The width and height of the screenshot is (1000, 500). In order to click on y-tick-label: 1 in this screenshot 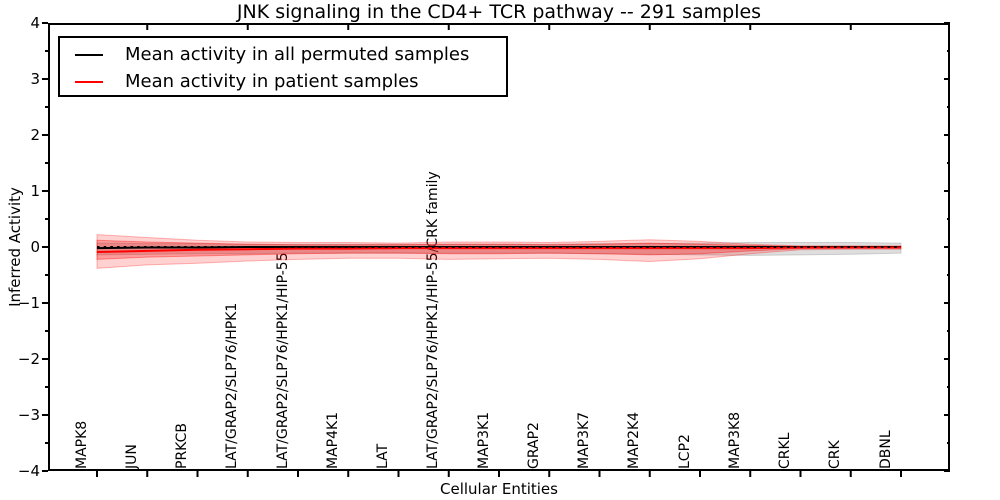, I will do `click(35, 191)`.